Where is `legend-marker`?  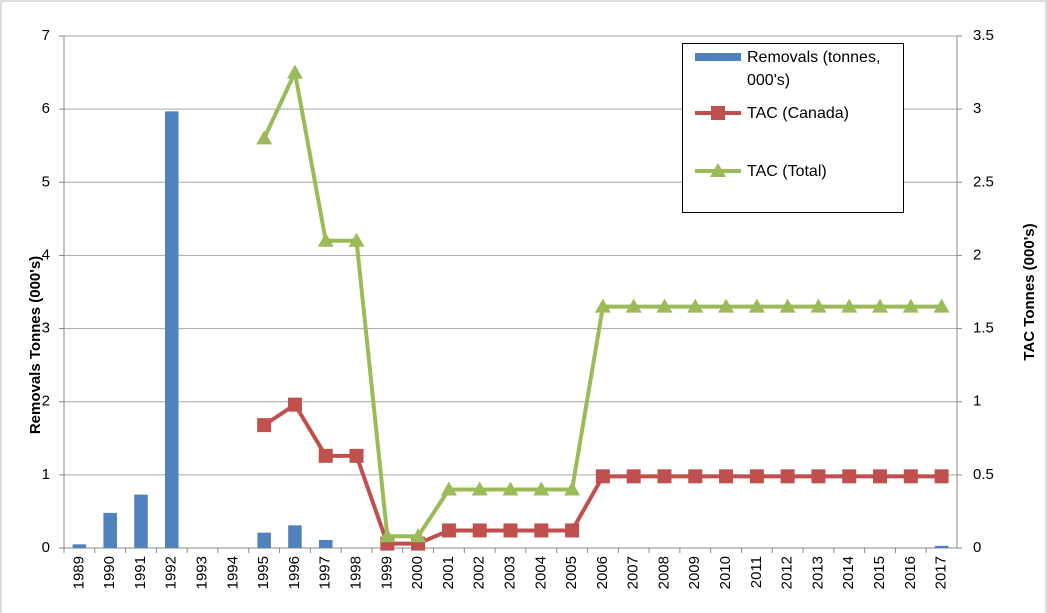 legend-marker is located at coordinates (718, 113).